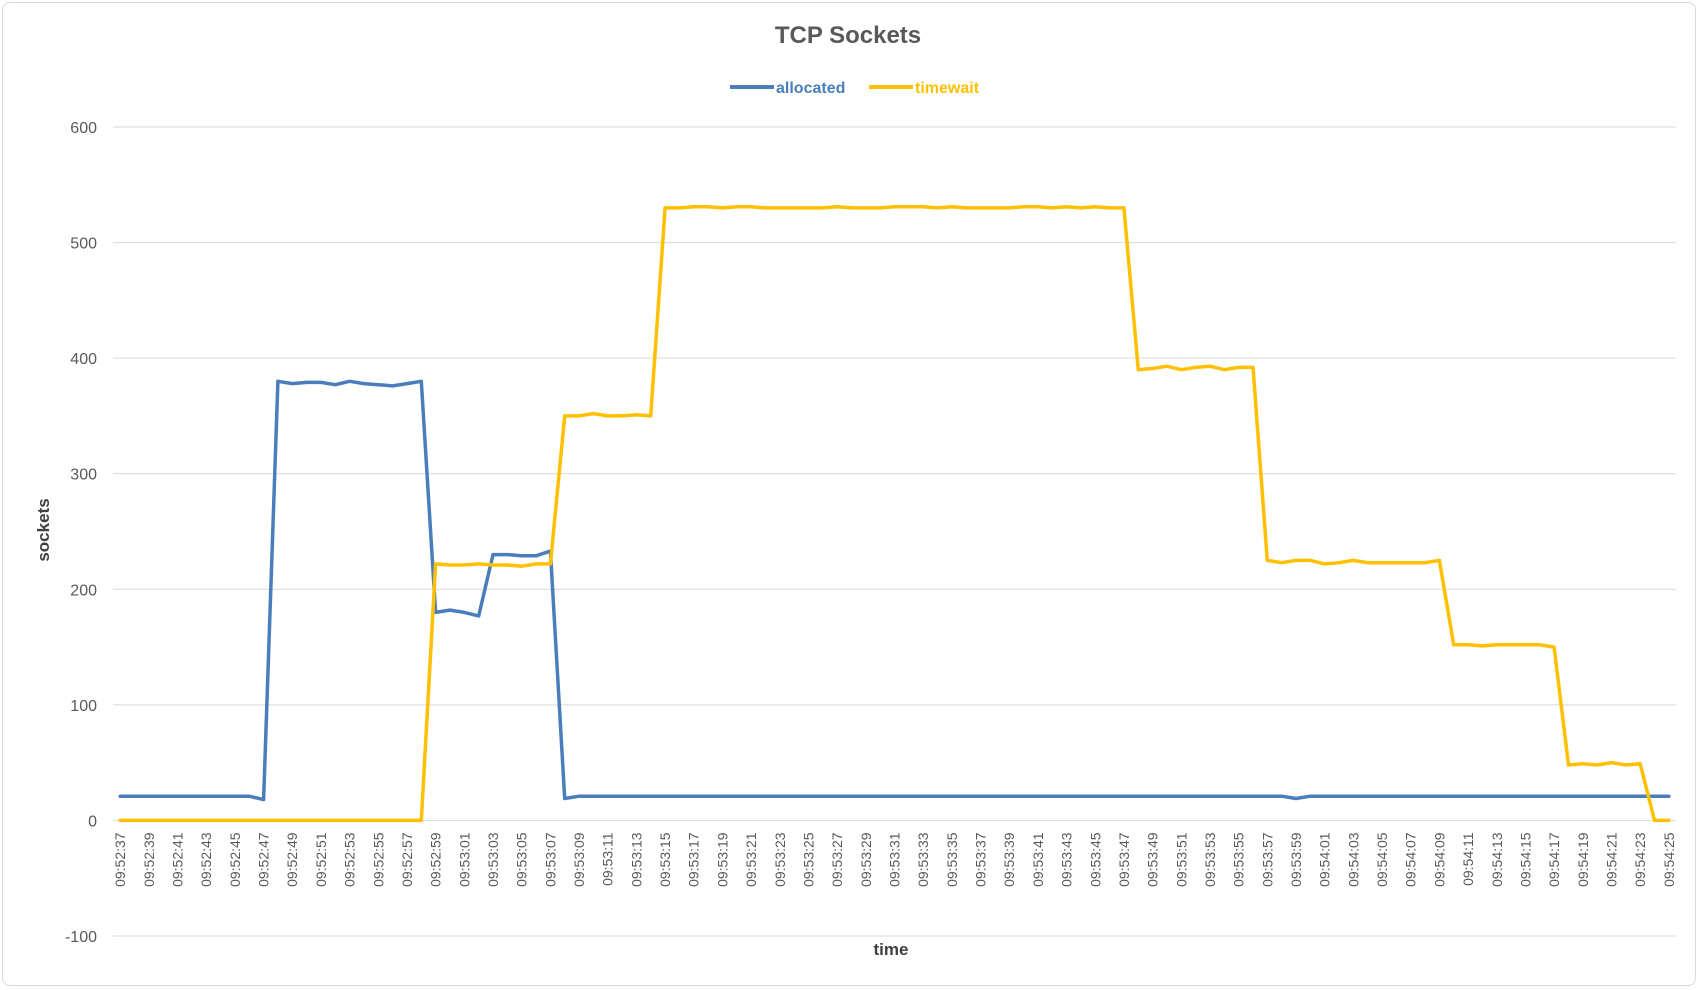 The image size is (1700, 990). What do you see at coordinates (1038, 859) in the screenshot?
I see `x-tick-label: 09:53:41` at bounding box center [1038, 859].